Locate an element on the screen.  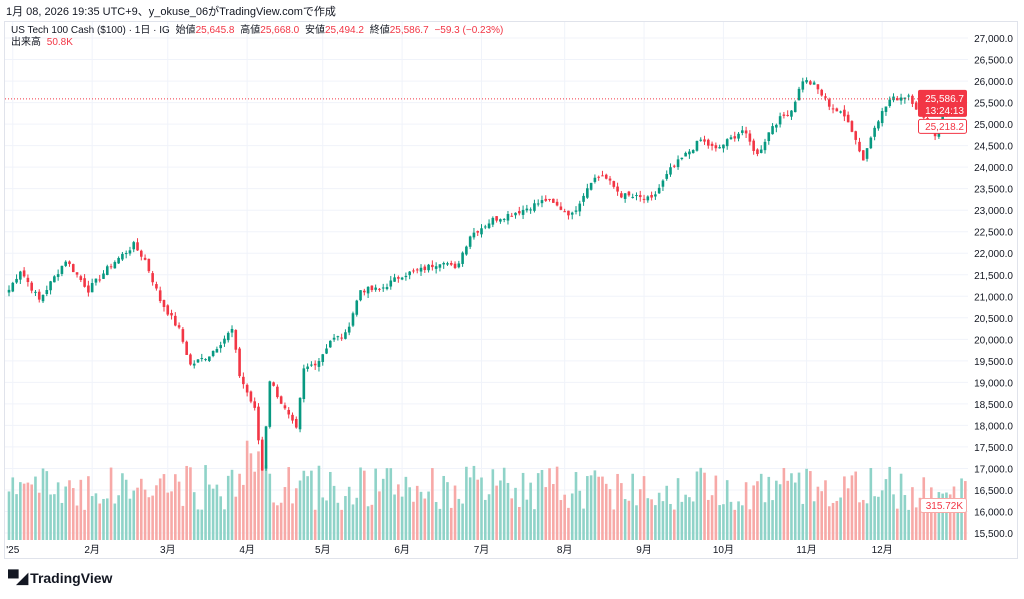
y-tick-label: 17,000.0 is located at coordinates (993, 469).